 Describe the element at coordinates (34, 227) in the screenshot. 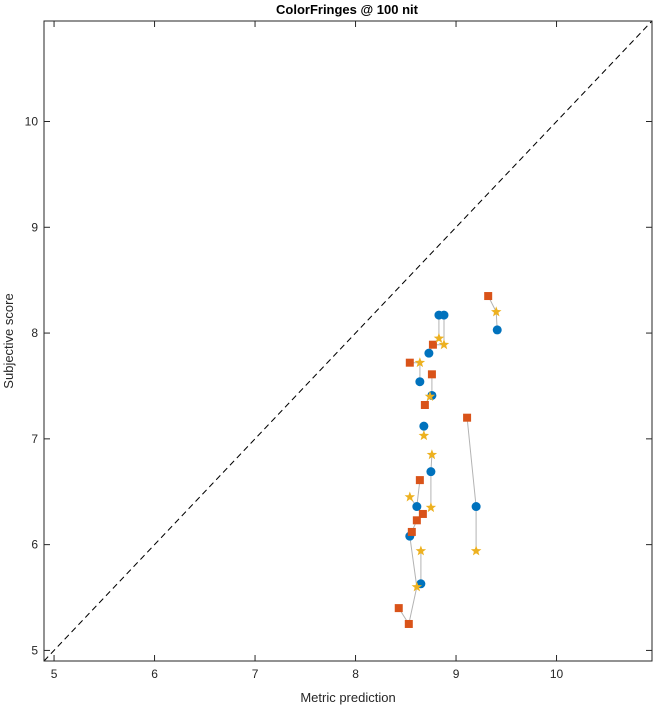

I see `y-tick-label: 9` at that location.